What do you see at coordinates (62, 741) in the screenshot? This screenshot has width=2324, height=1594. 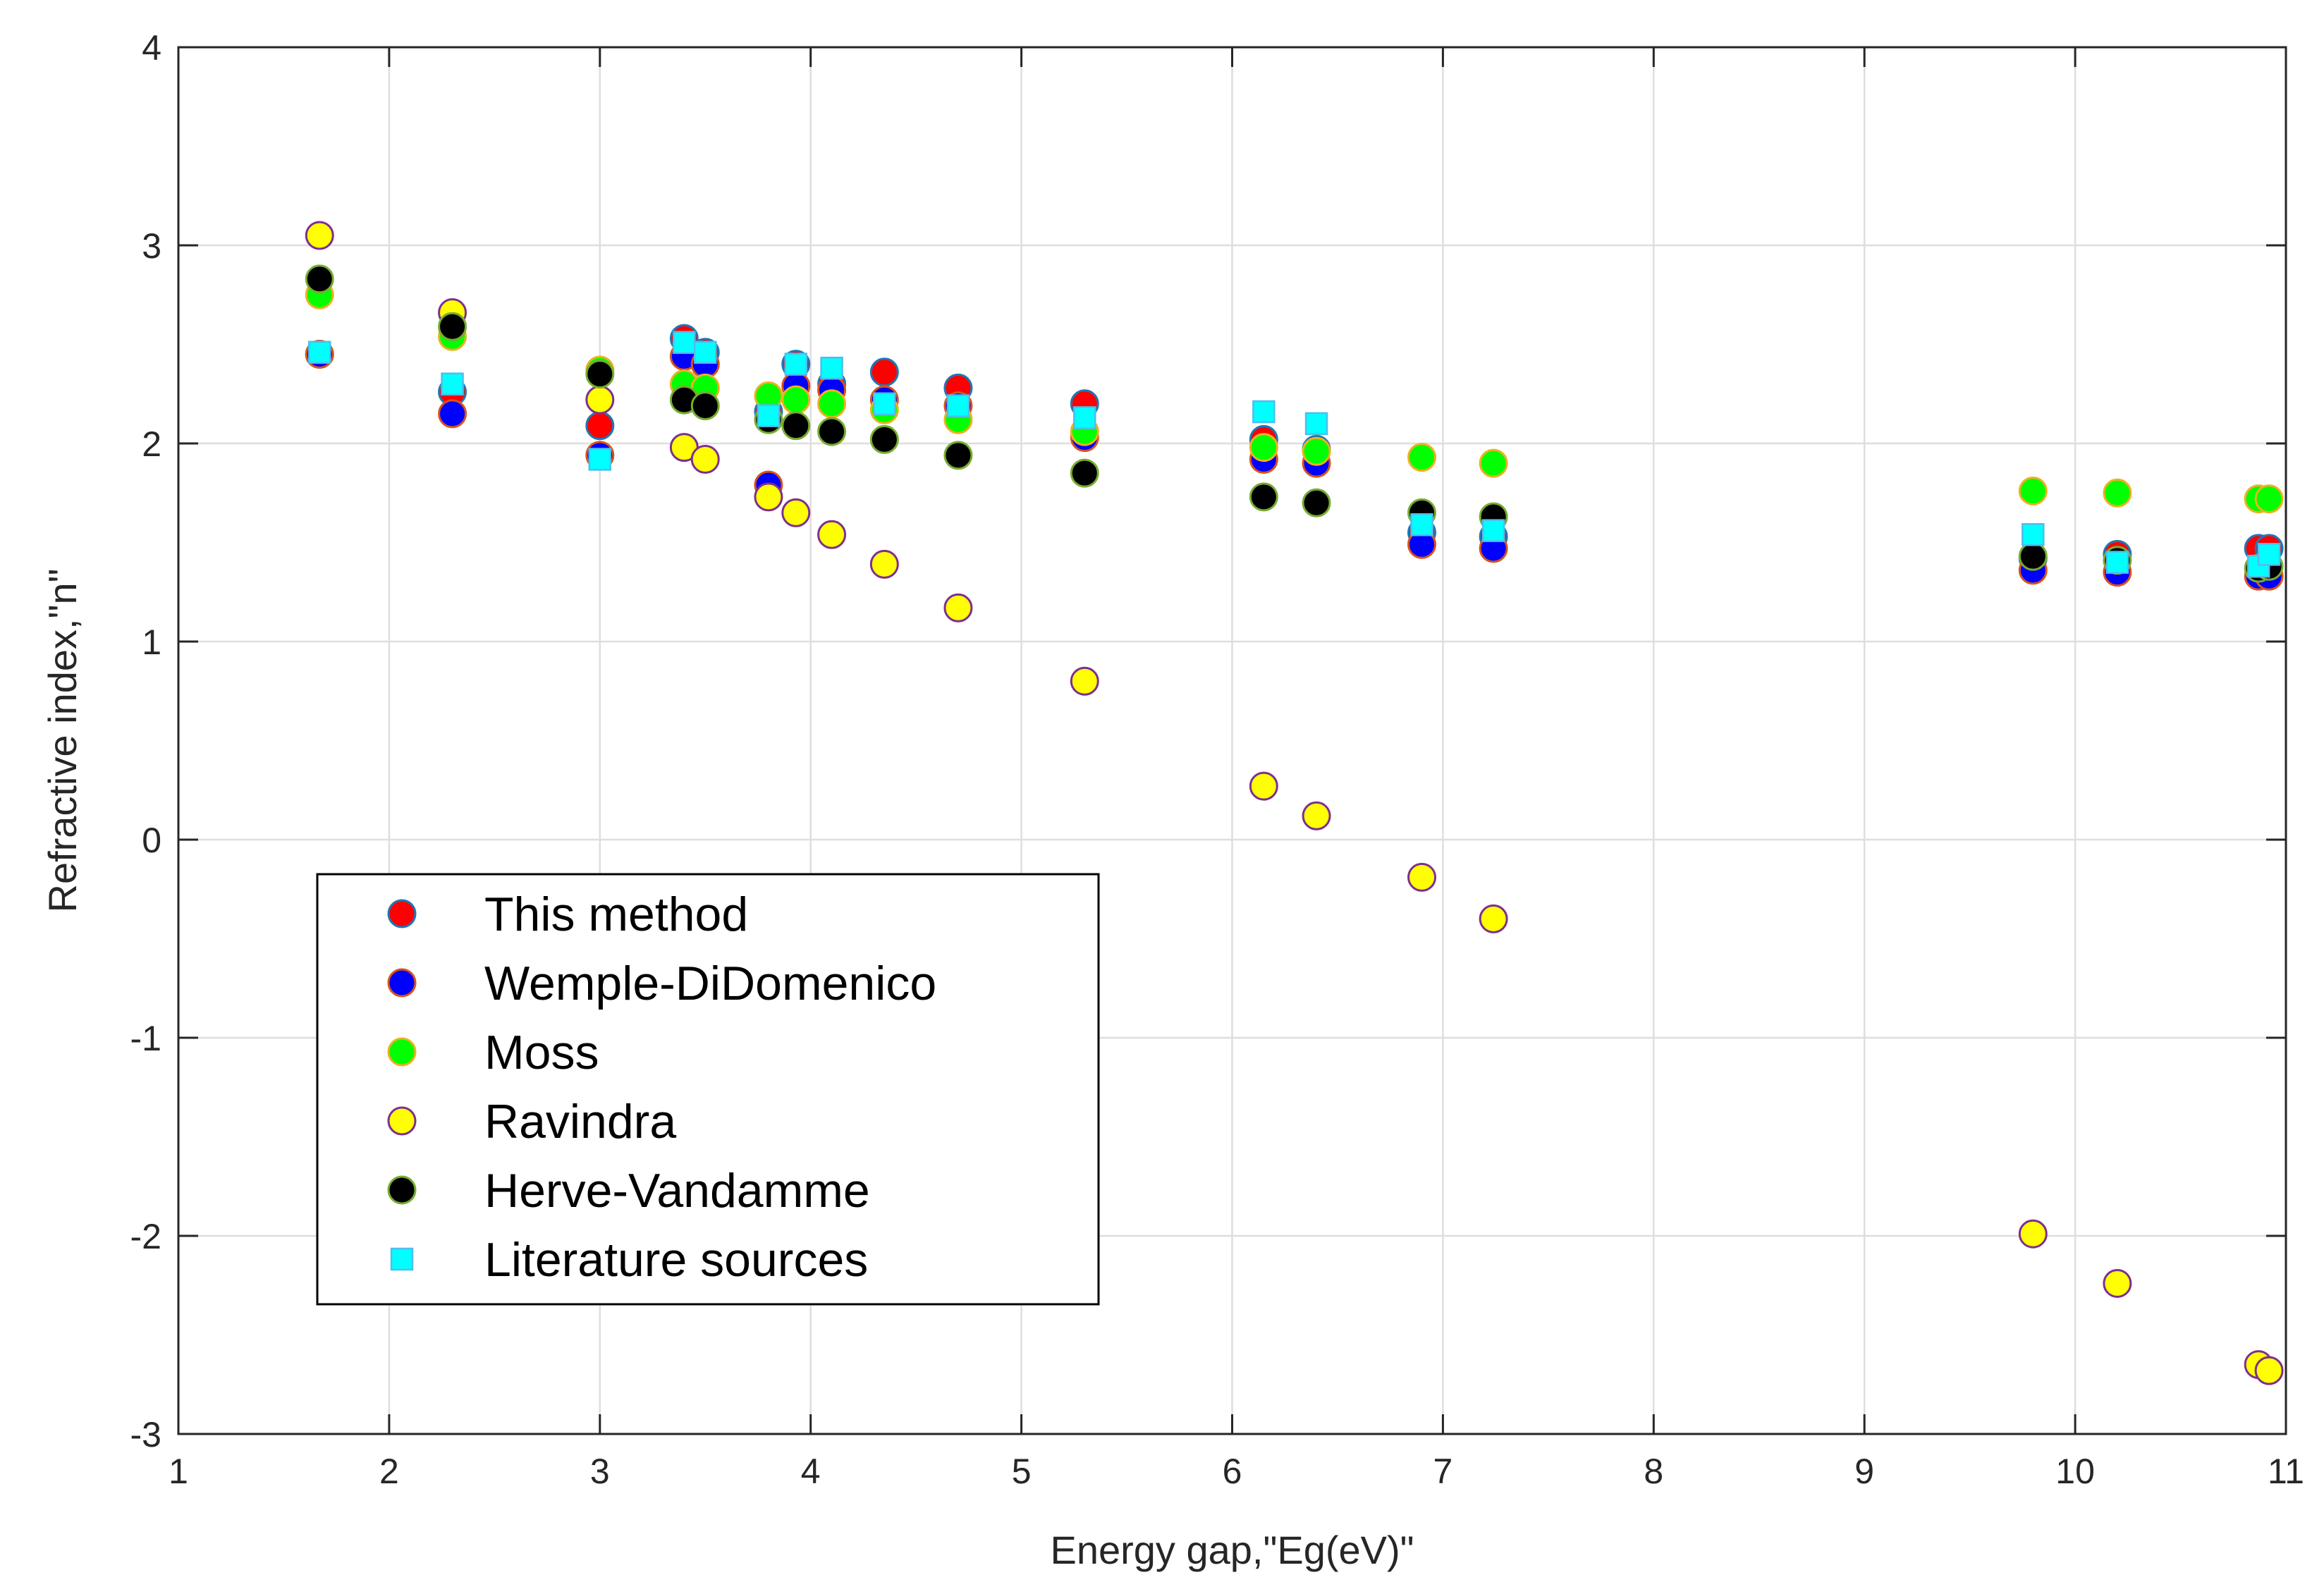 I see `y-axis-label: Refractive index,"n"` at bounding box center [62, 741].